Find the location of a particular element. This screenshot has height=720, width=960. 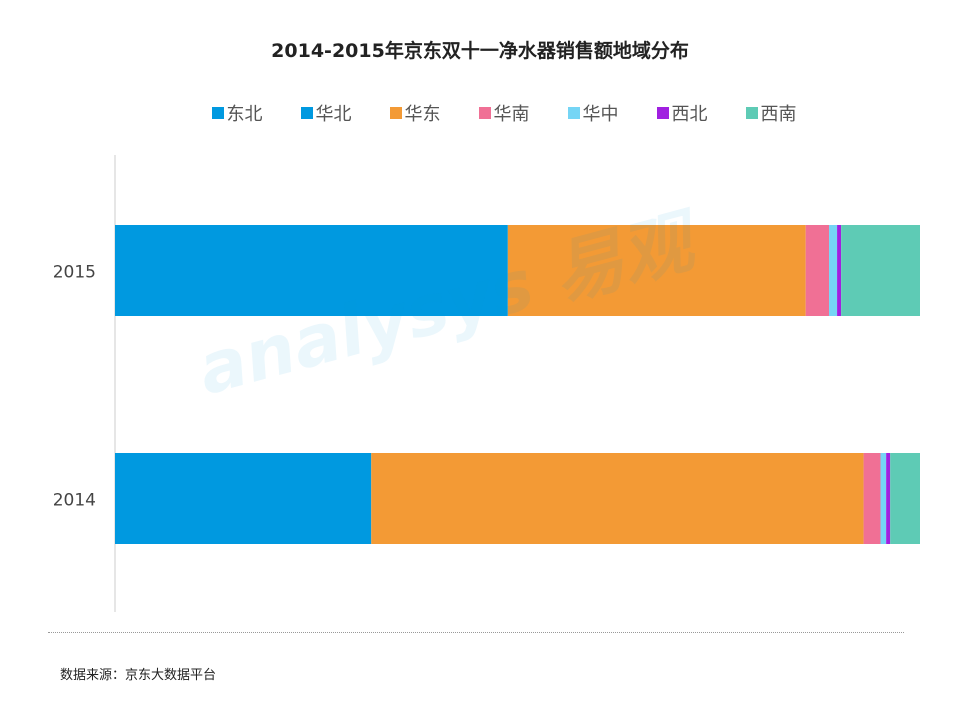

chart-title: 2014-2015年京东双十一净水器销售额地域分布 is located at coordinates (480, 51).